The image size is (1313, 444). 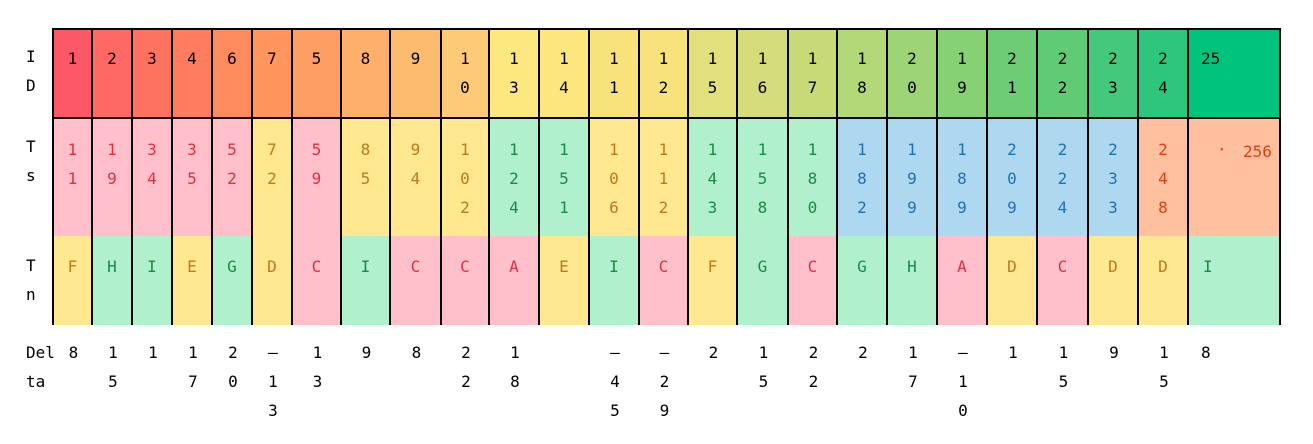 What do you see at coordinates (514, 87) in the screenshot?
I see `id-value: 3` at bounding box center [514, 87].